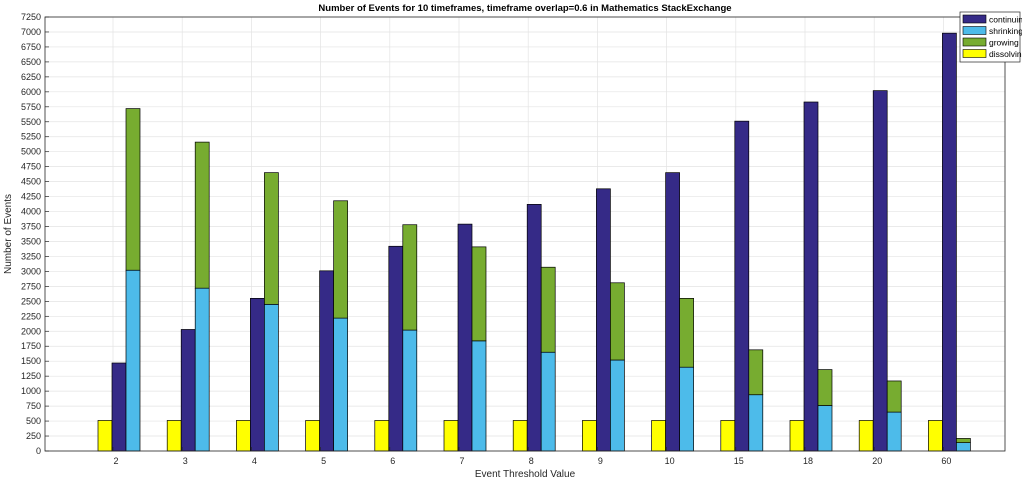 Image resolution: width=1022 pixels, height=482 pixels. What do you see at coordinates (31, 346) in the screenshot?
I see `y-tick-label: 1750` at bounding box center [31, 346].